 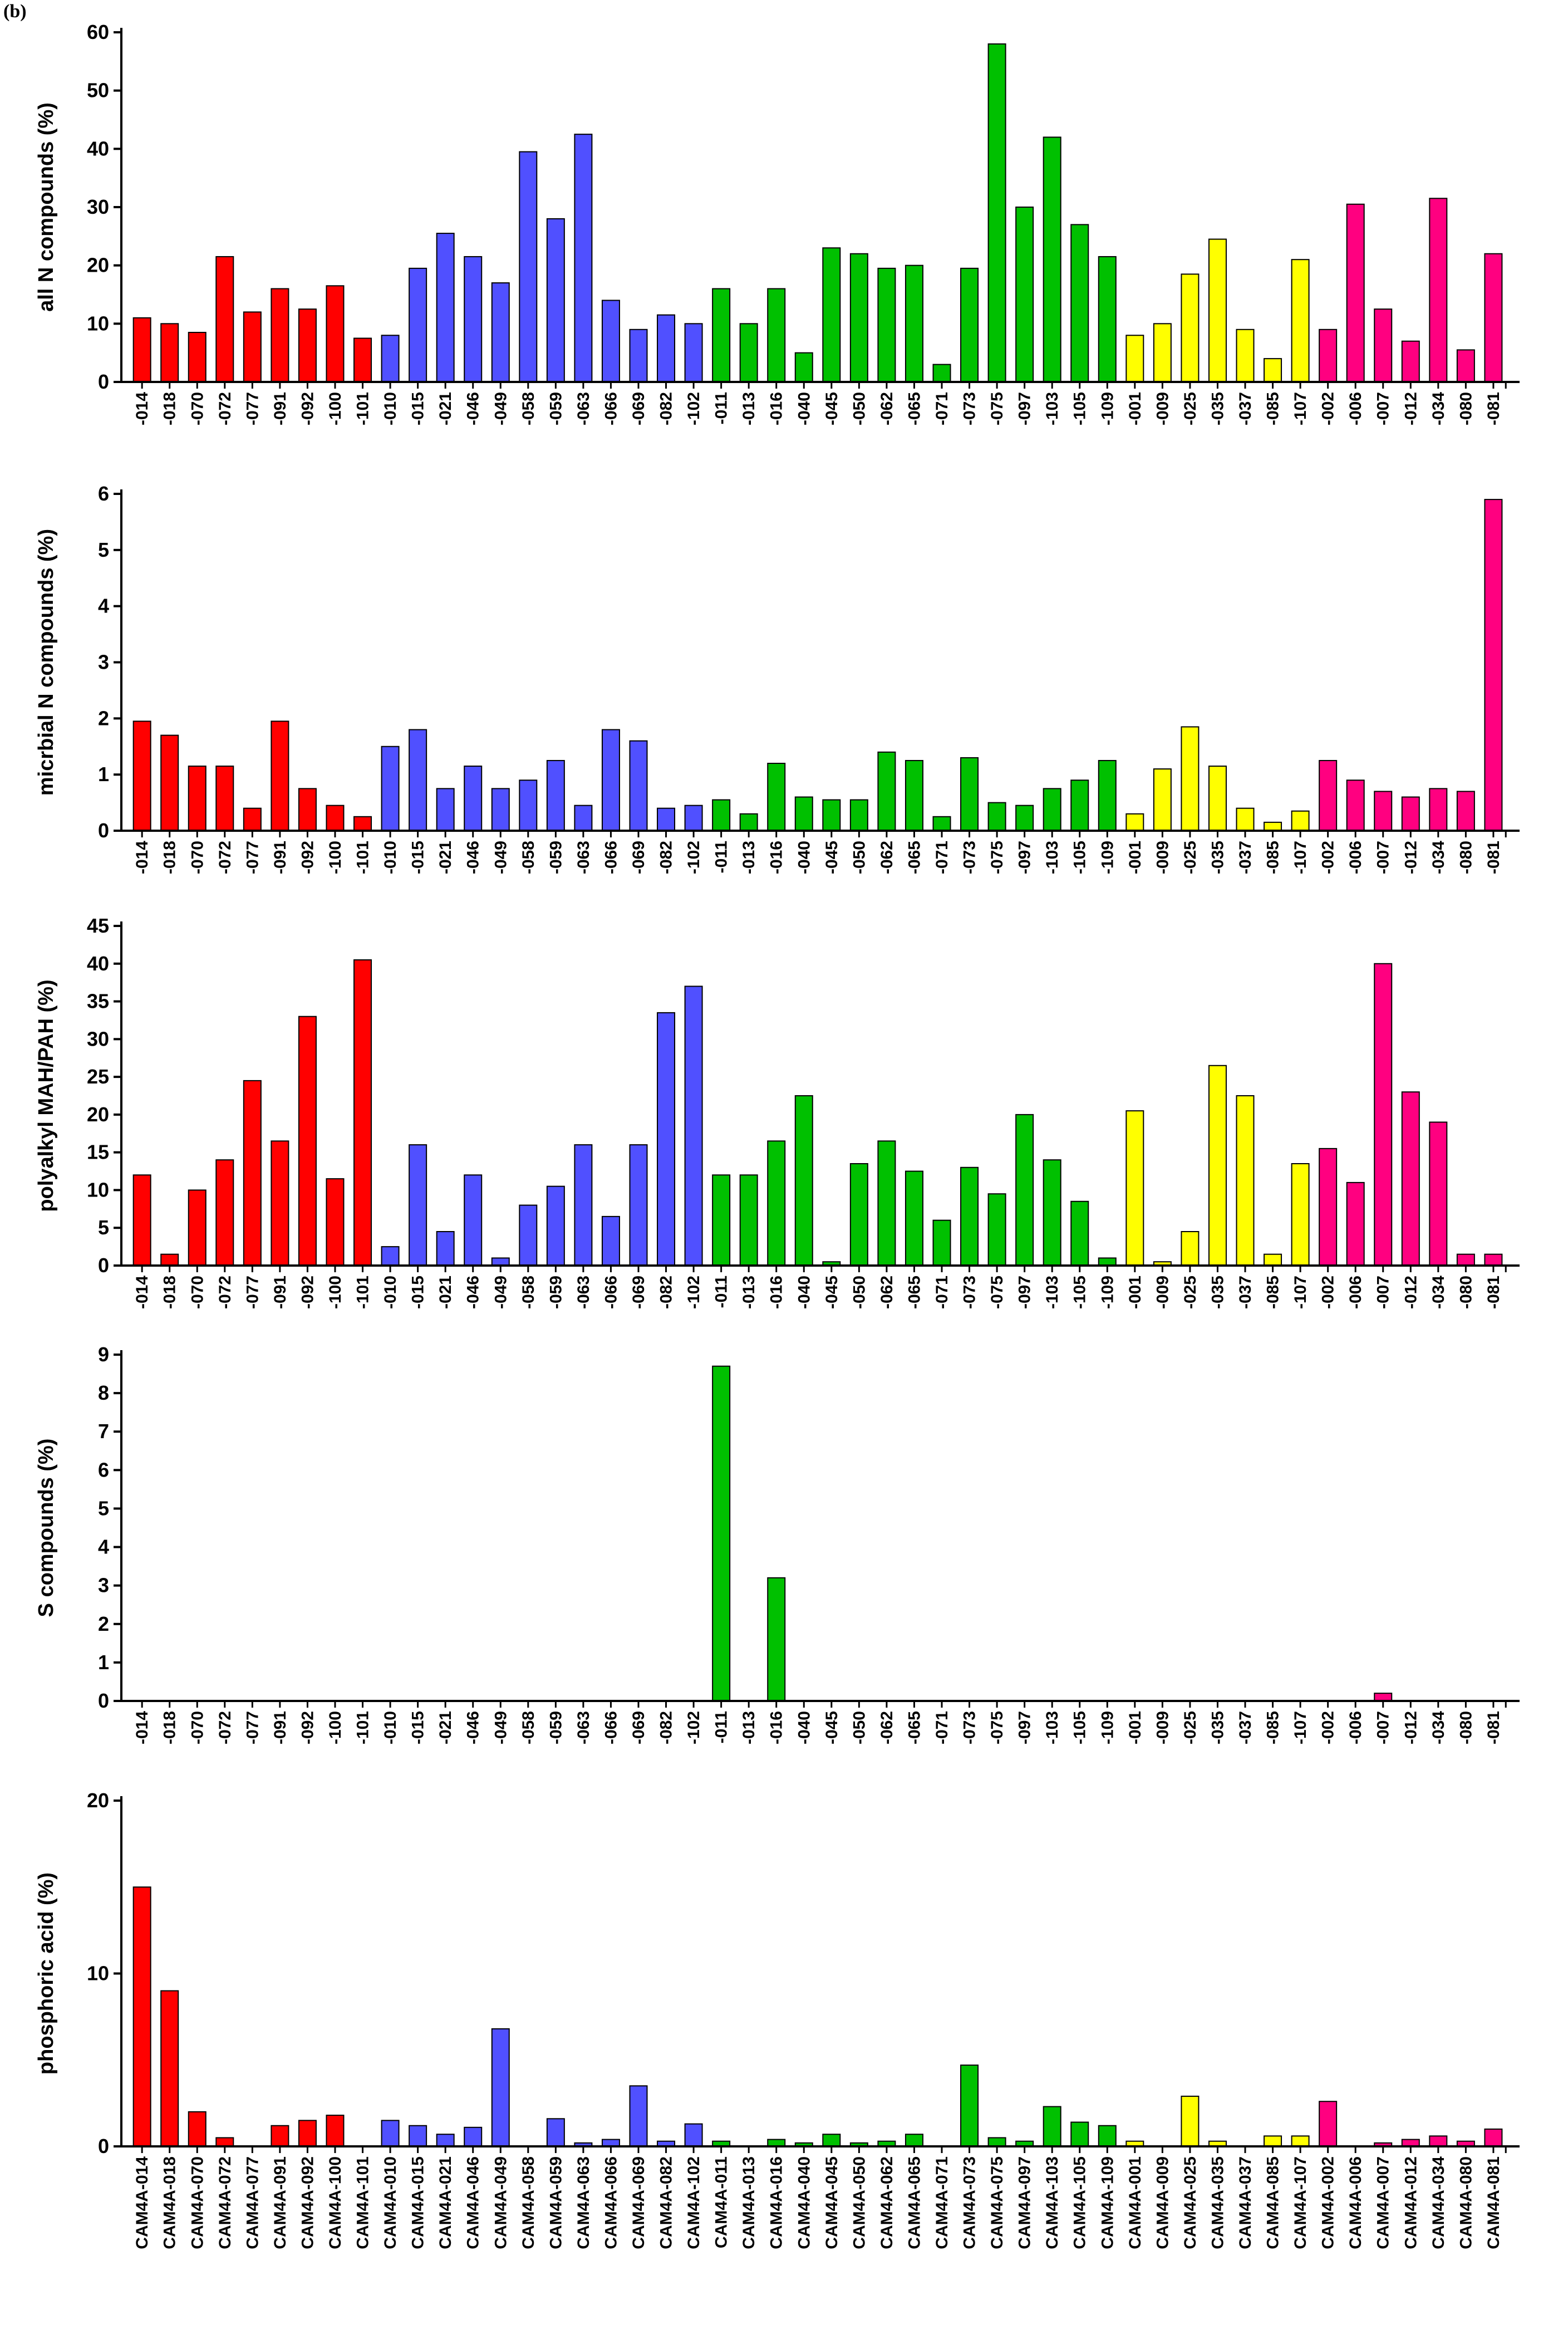 I want to click on x-tick-label: -066, so click(x=611, y=408).